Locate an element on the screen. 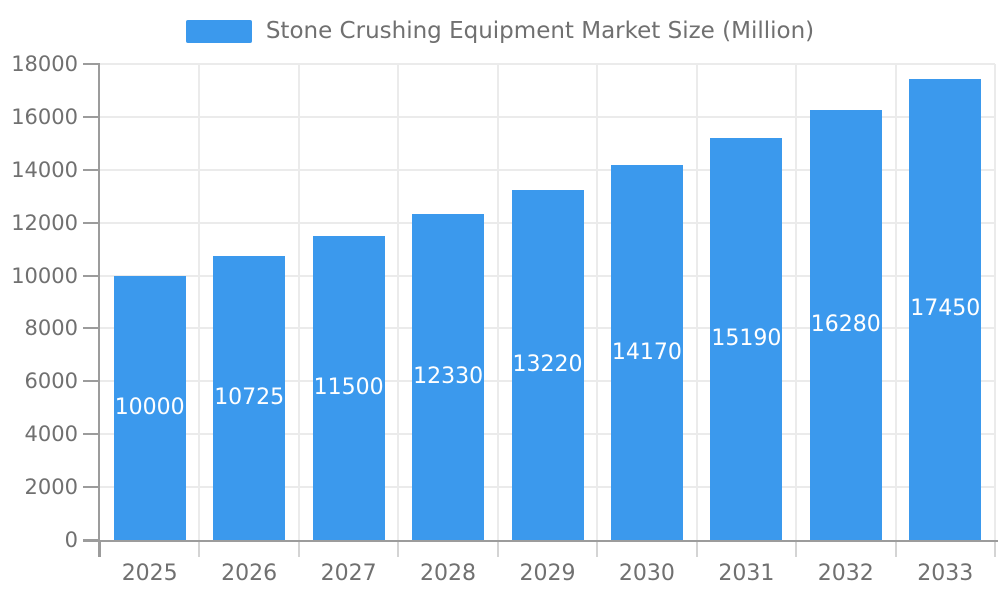 The height and width of the screenshot is (600, 1000). bar-value-label: 16280 is located at coordinates (845, 324).